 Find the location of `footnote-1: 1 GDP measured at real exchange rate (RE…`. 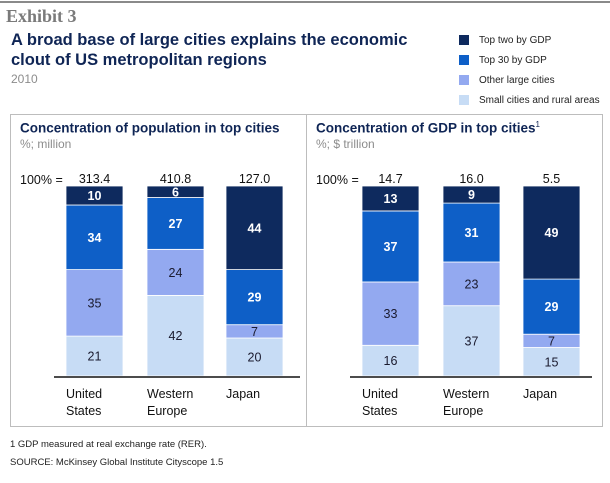

footnote-1: 1 GDP measured at real exchange rate (RE… is located at coordinates (108, 444).